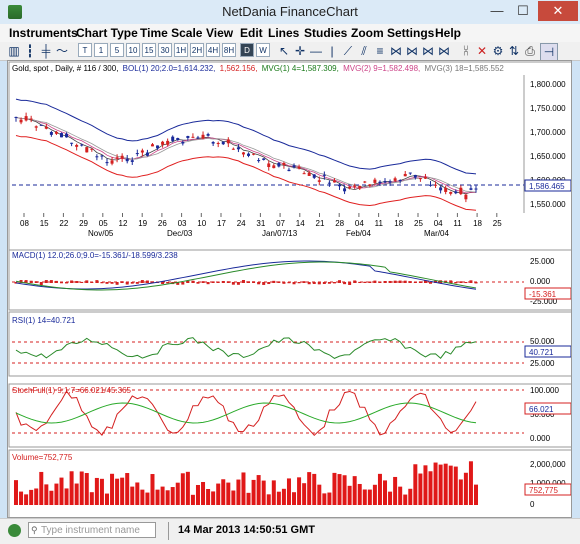 The width and height of the screenshot is (580, 544). Describe the element at coordinates (142, 223) in the screenshot. I see `date-tick-label: 19` at that location.